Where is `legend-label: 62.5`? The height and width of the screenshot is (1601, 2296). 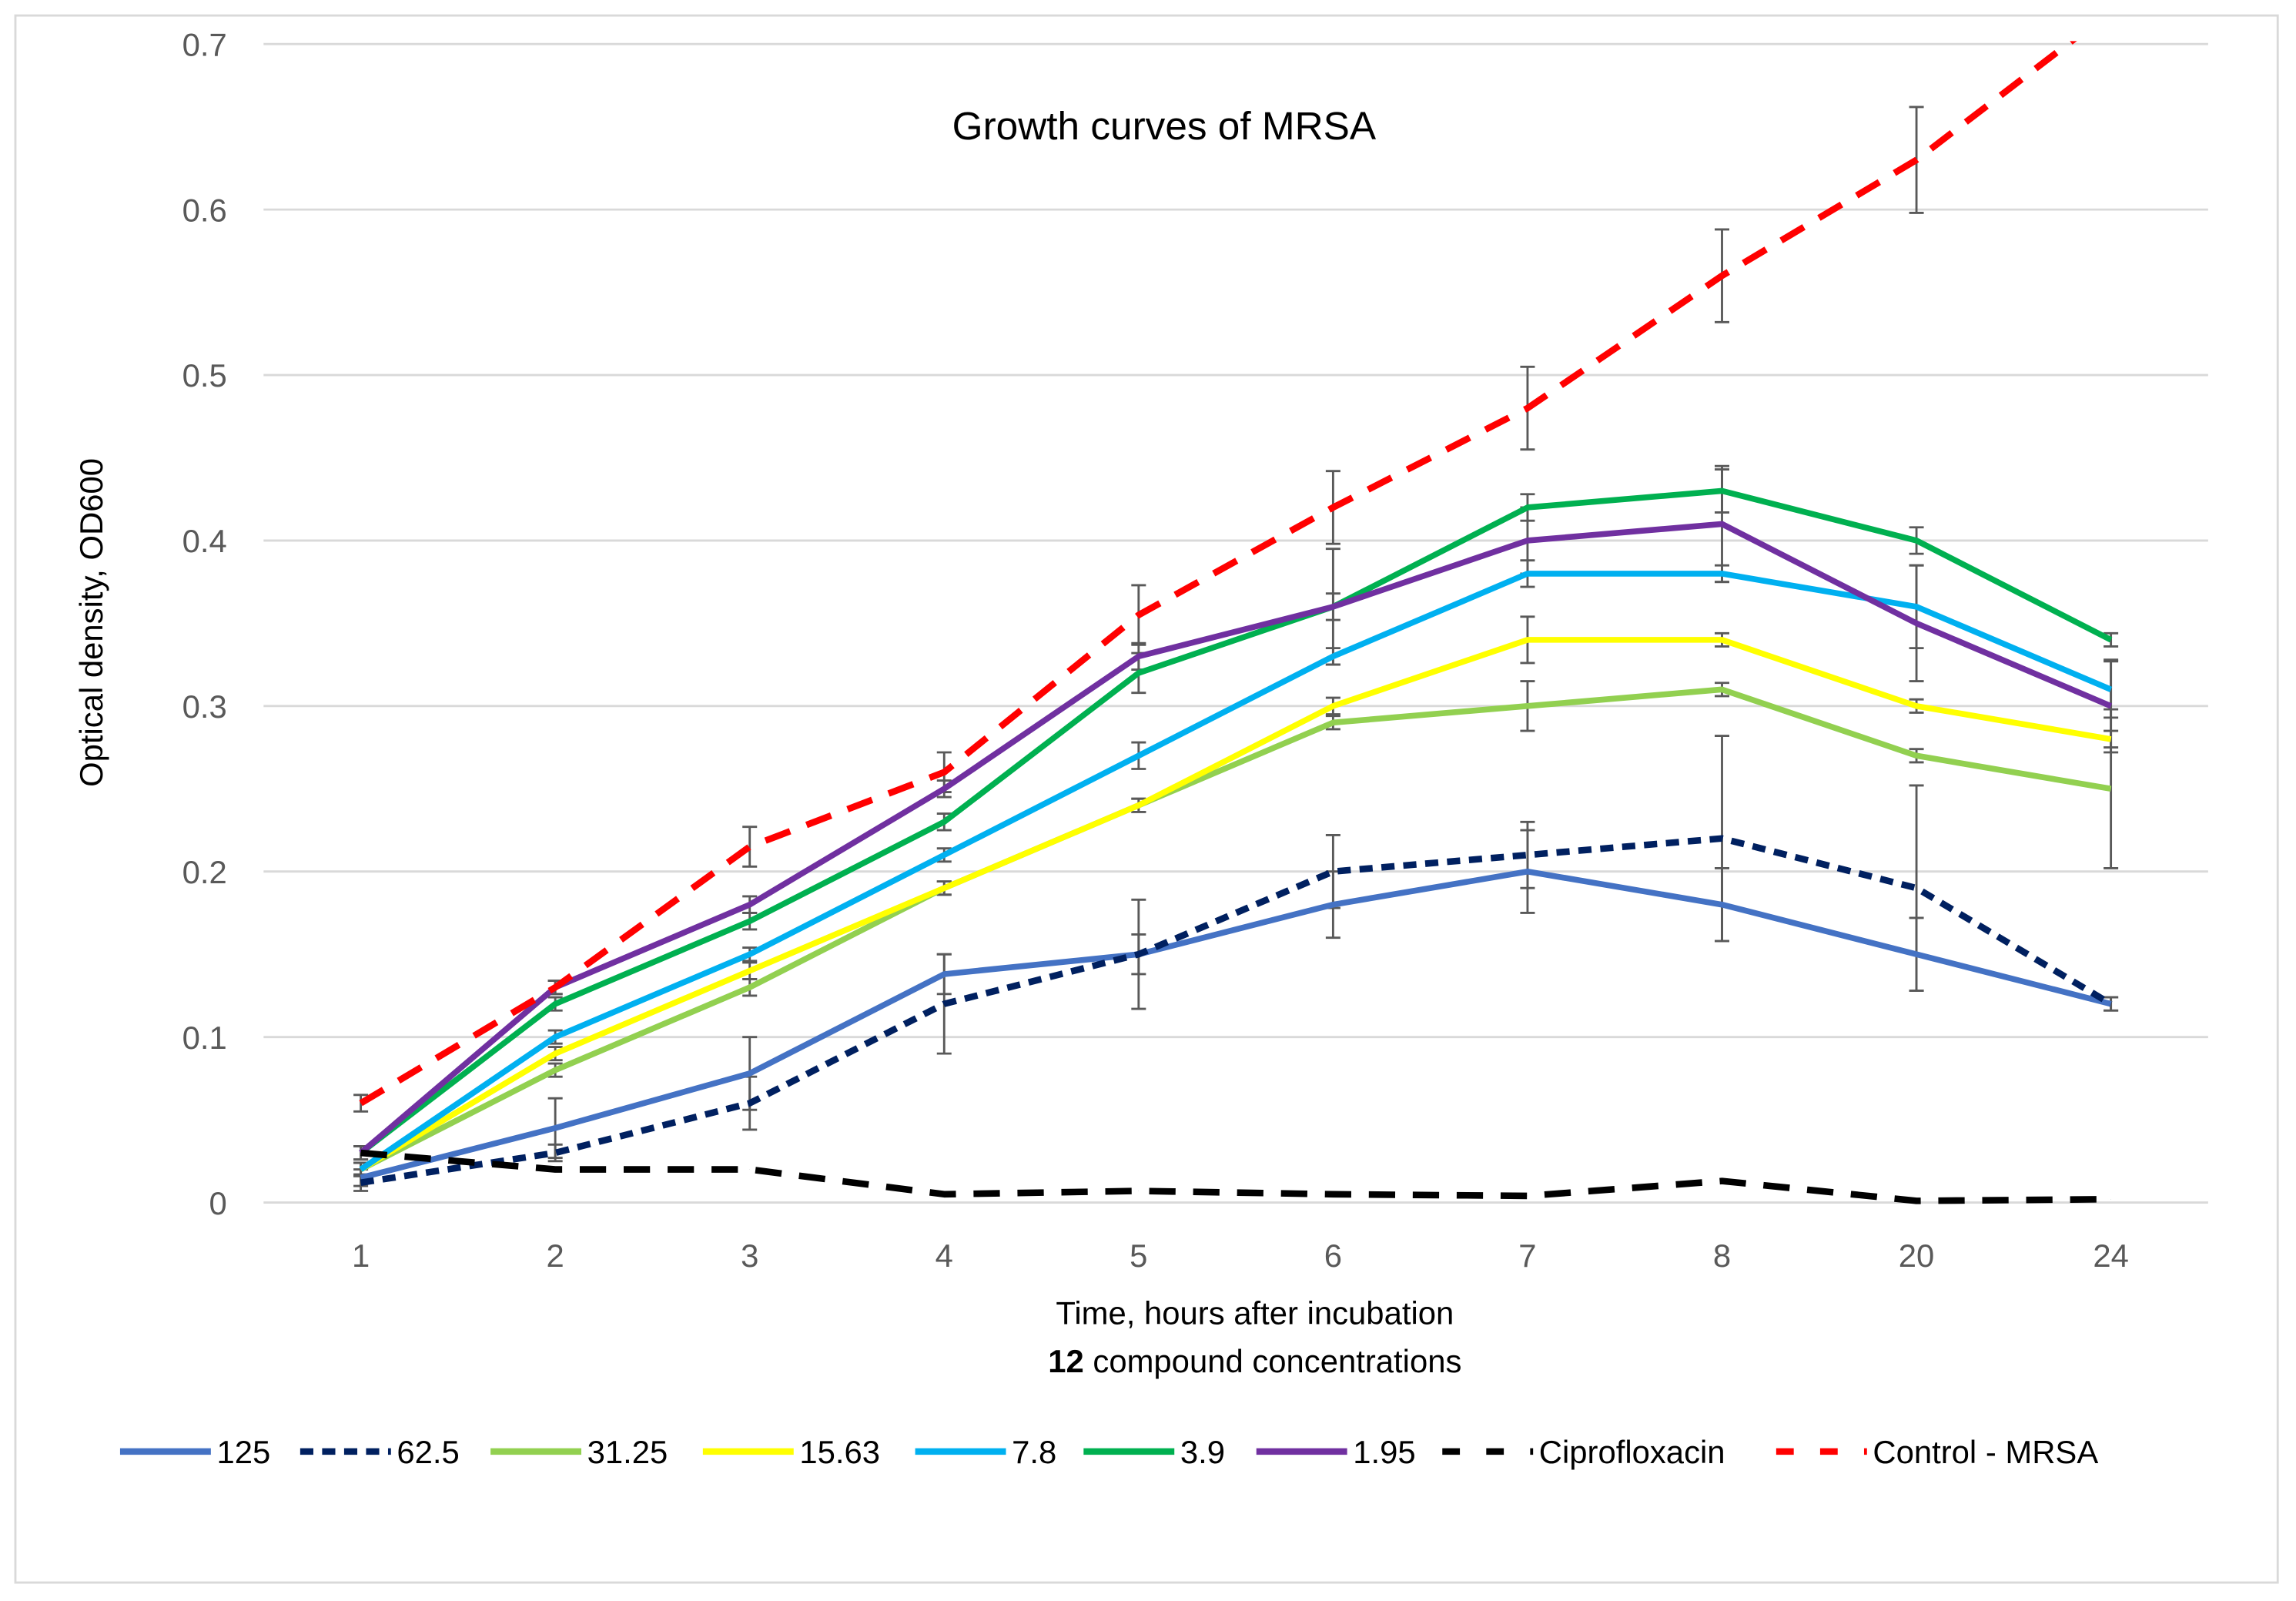
legend-label: 62.5 is located at coordinates (428, 1452).